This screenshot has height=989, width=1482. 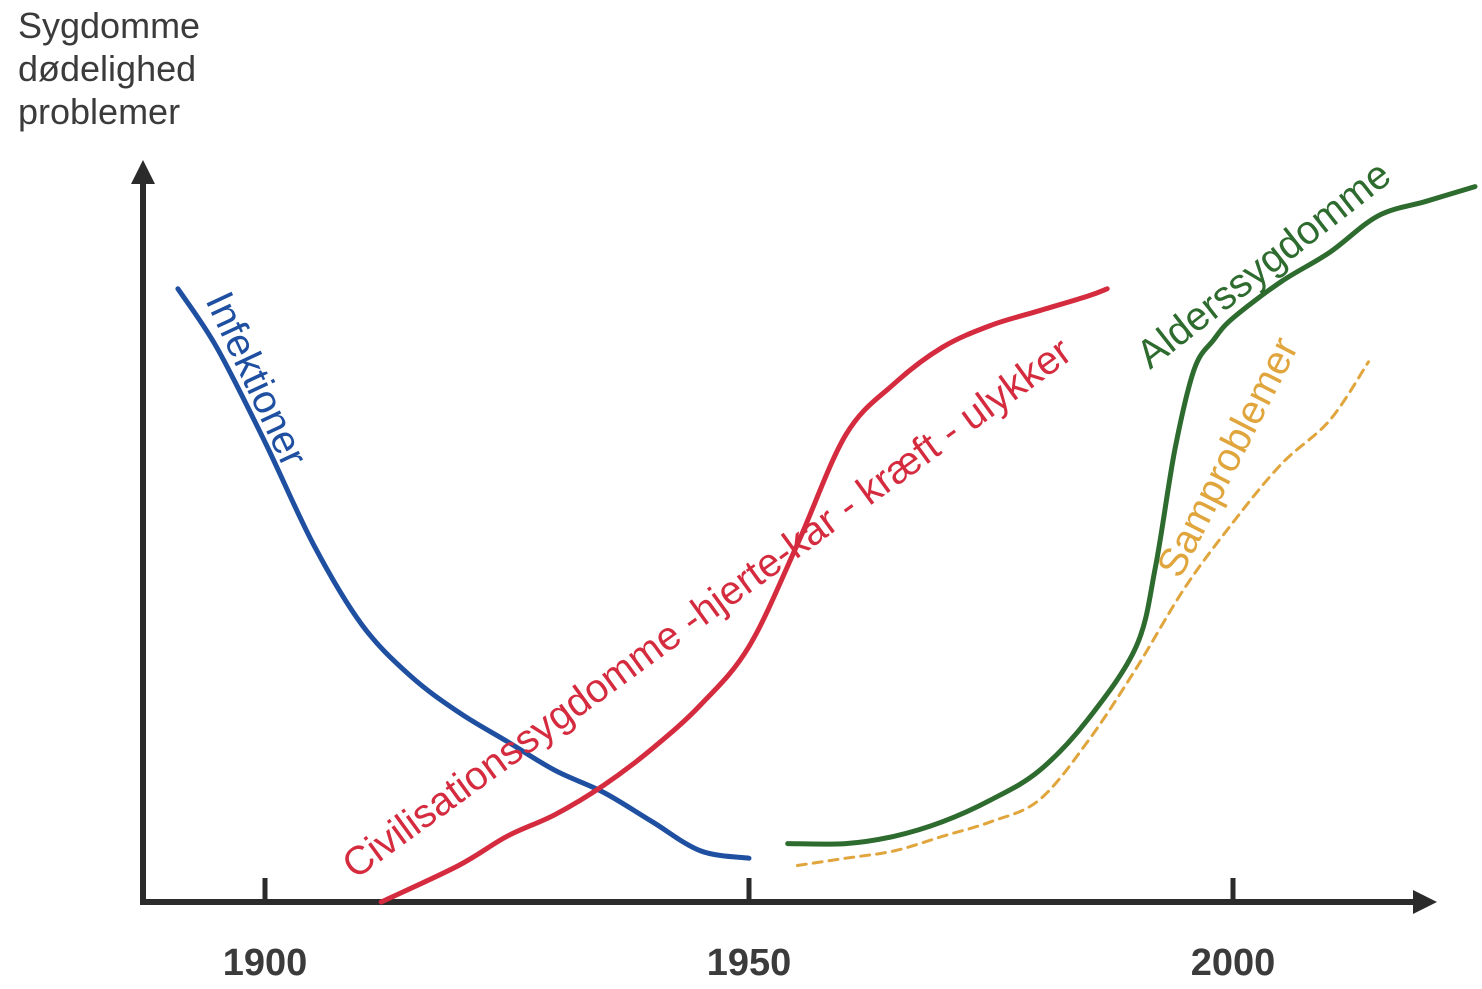 I want to click on series-label-0: Infektioner, so click(x=256, y=379).